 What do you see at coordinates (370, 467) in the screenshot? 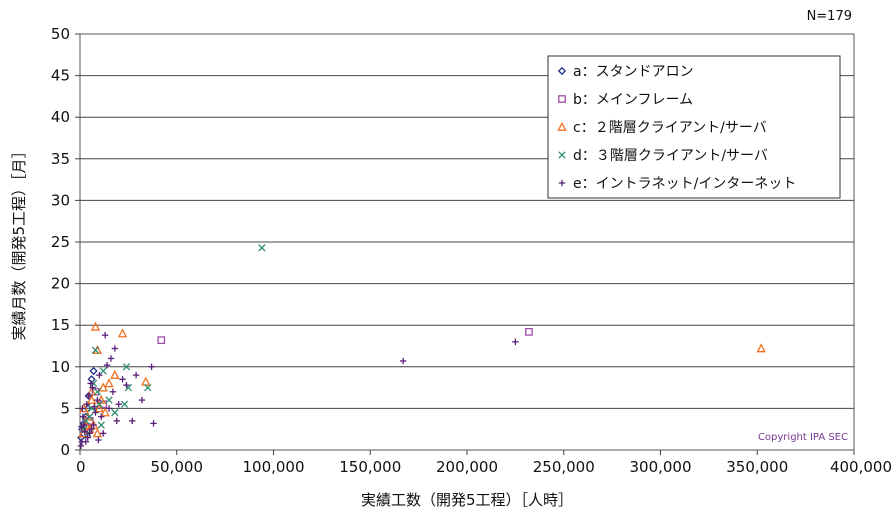
I see `x-tick-label: 150,000` at bounding box center [370, 467].